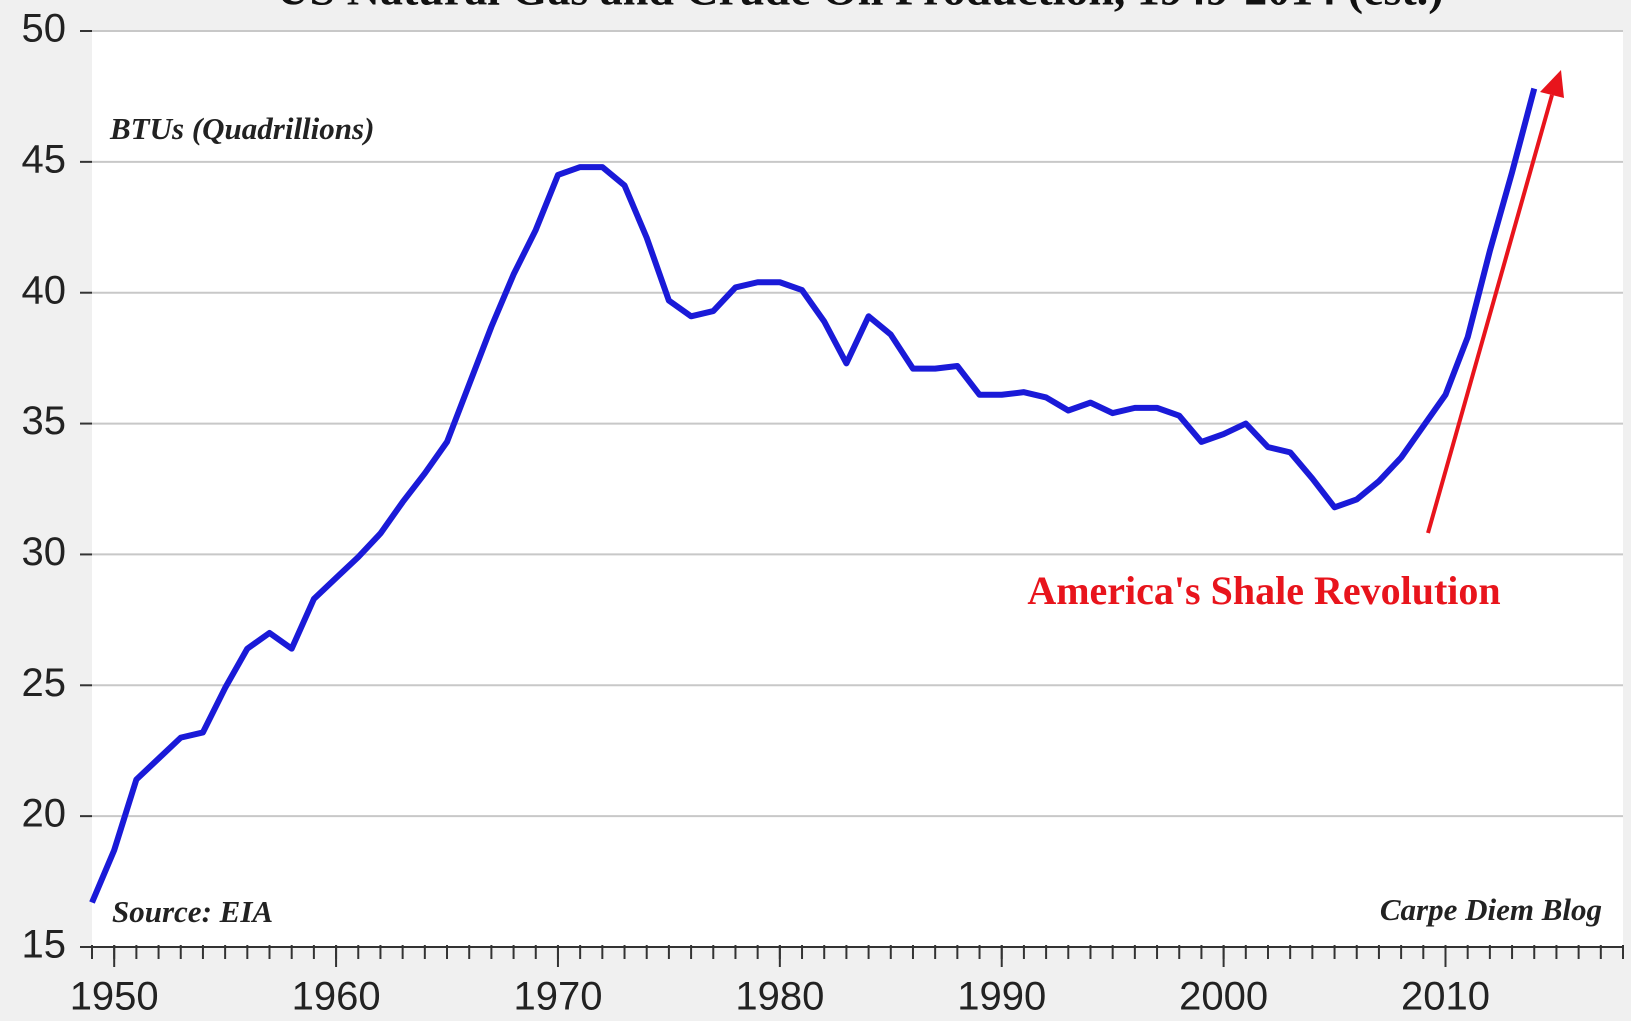 This screenshot has height=1021, width=1631. What do you see at coordinates (241, 128) in the screenshot?
I see `axis-label: BTUs (Quadrillions)` at bounding box center [241, 128].